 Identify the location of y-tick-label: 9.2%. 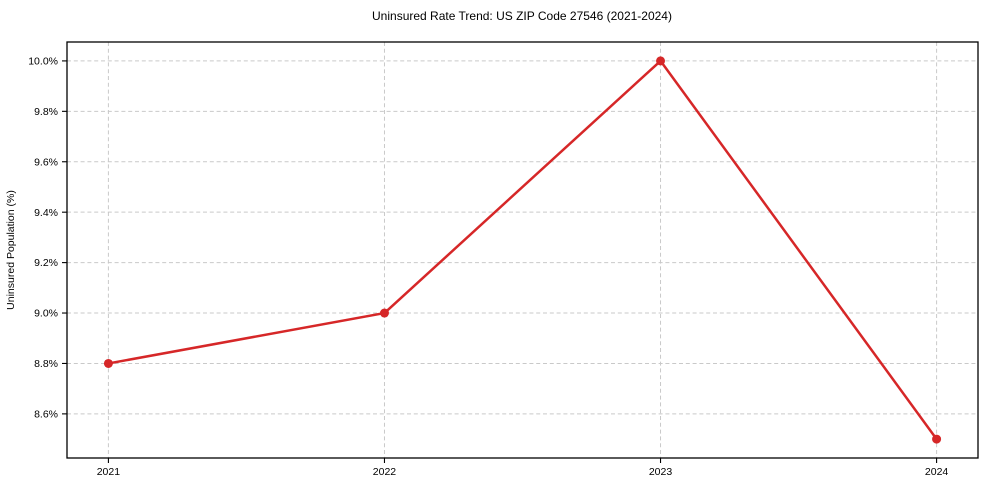
(46, 263).